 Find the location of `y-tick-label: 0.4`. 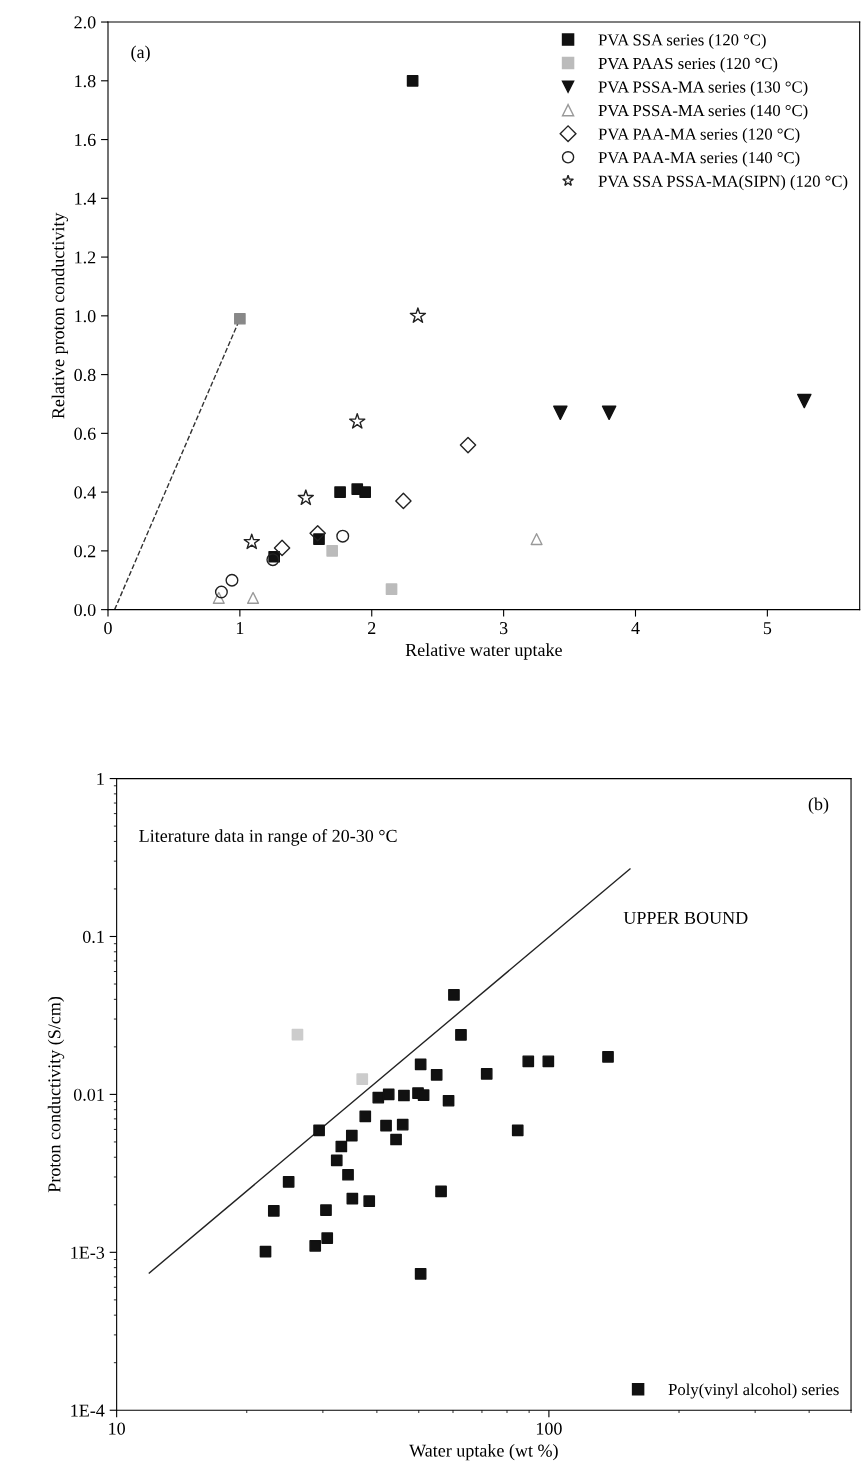

y-tick-label: 0.4 is located at coordinates (85, 492).